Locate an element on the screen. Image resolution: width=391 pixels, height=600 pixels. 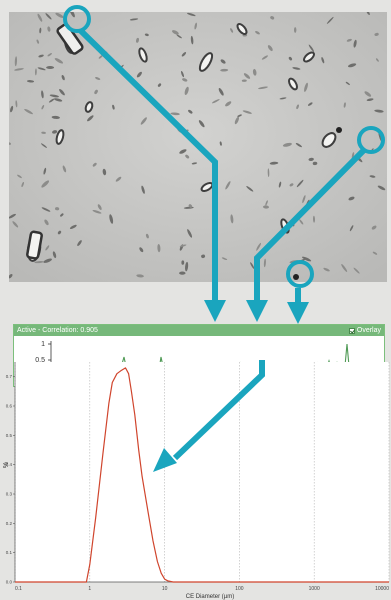
y-tick-label: 0.3 is located at coordinates (9, 494).